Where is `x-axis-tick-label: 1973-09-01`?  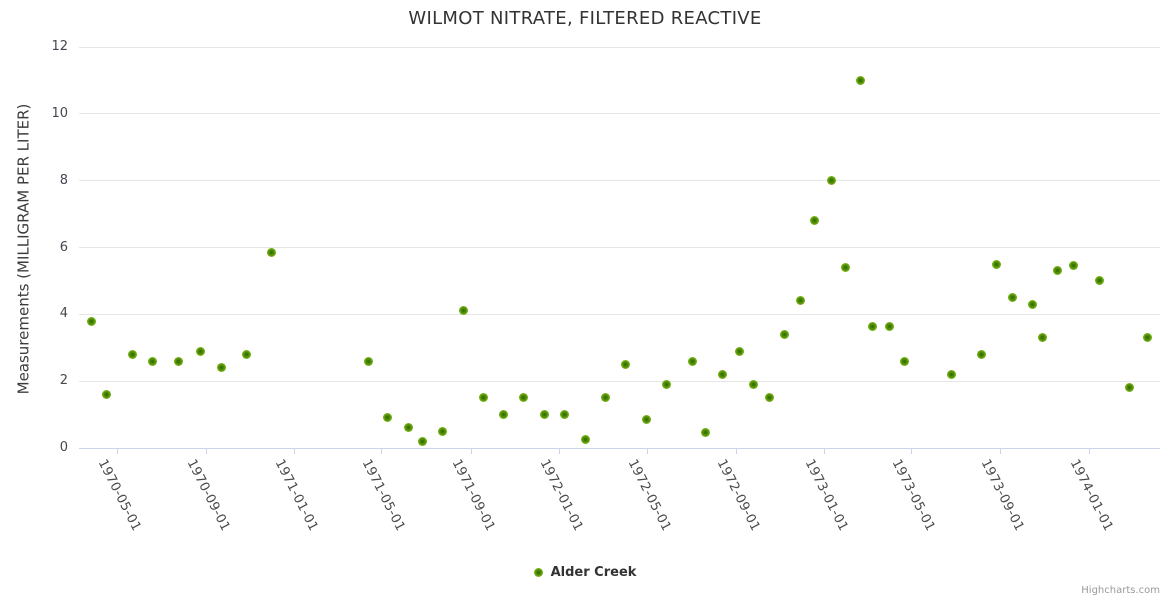 x-axis-tick-label: 1973-09-01 is located at coordinates (1003, 495).